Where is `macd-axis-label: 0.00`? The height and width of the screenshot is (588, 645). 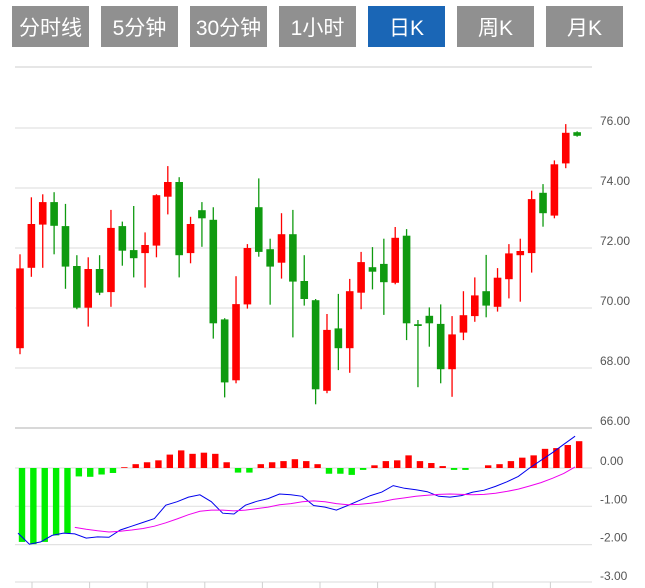
macd-axis-label: 0.00 is located at coordinates (612, 461).